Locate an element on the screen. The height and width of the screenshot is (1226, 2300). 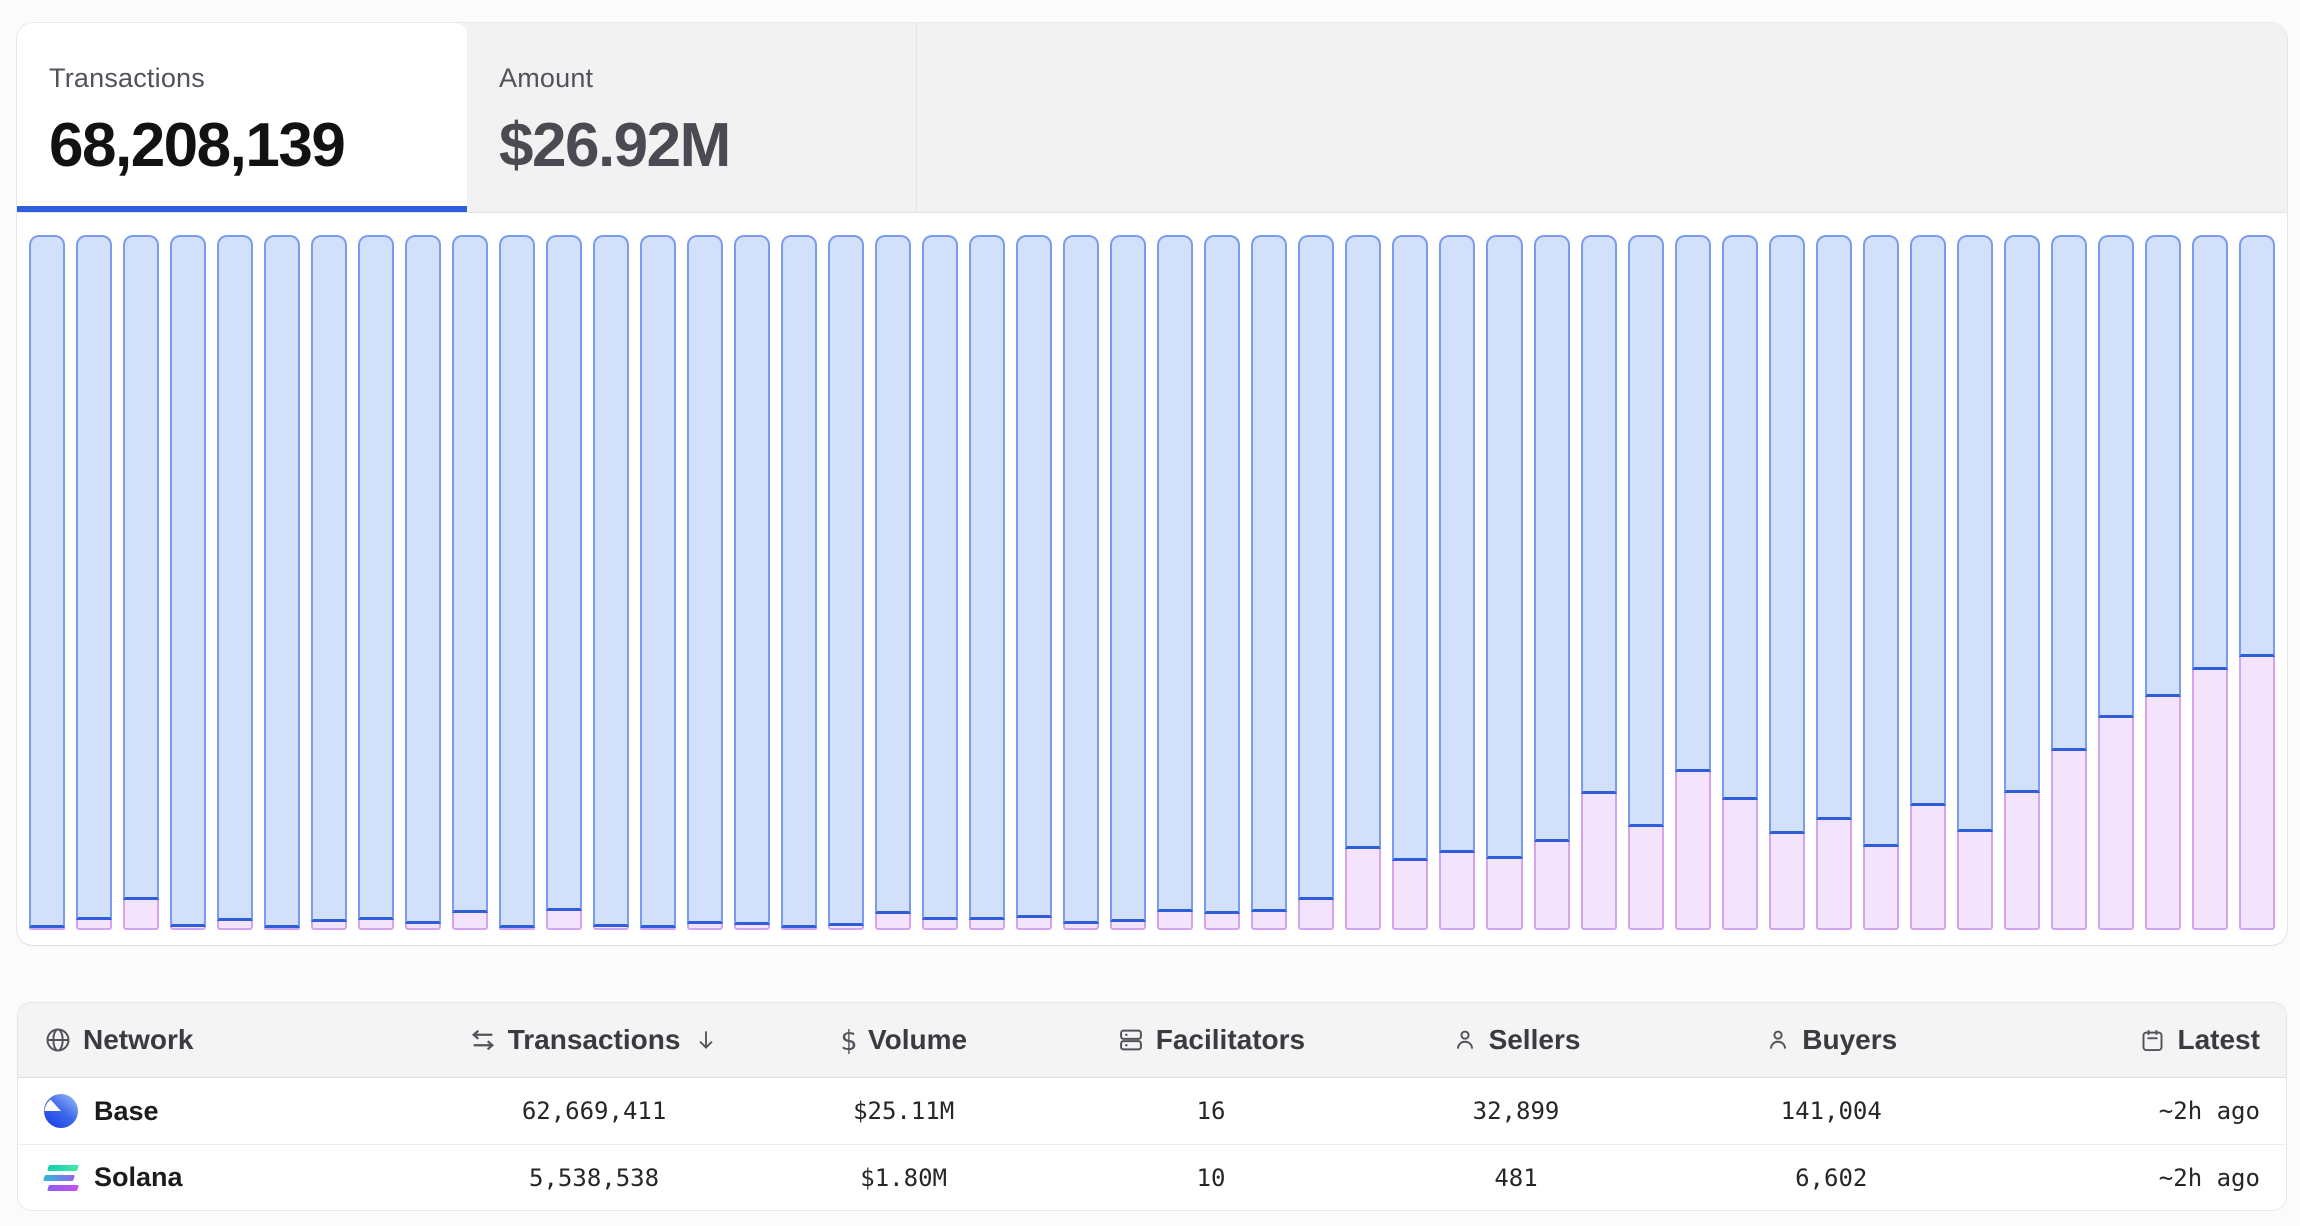
column-header-buyers: Buyers is located at coordinates (1831, 1040).